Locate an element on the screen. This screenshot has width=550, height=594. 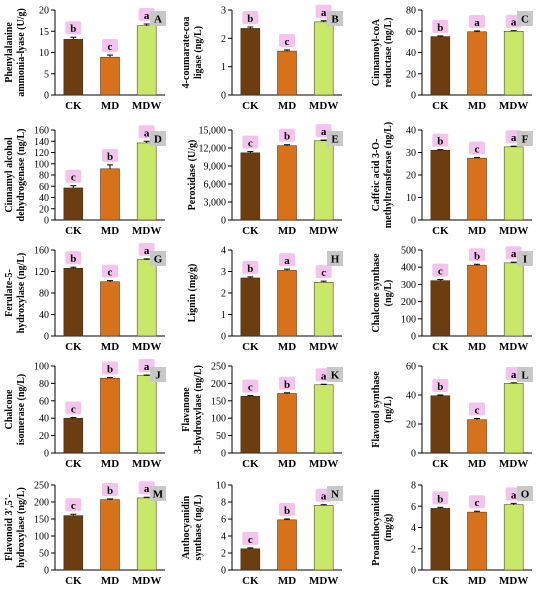
y-tick-label: 100 is located at coordinates (41, 537).